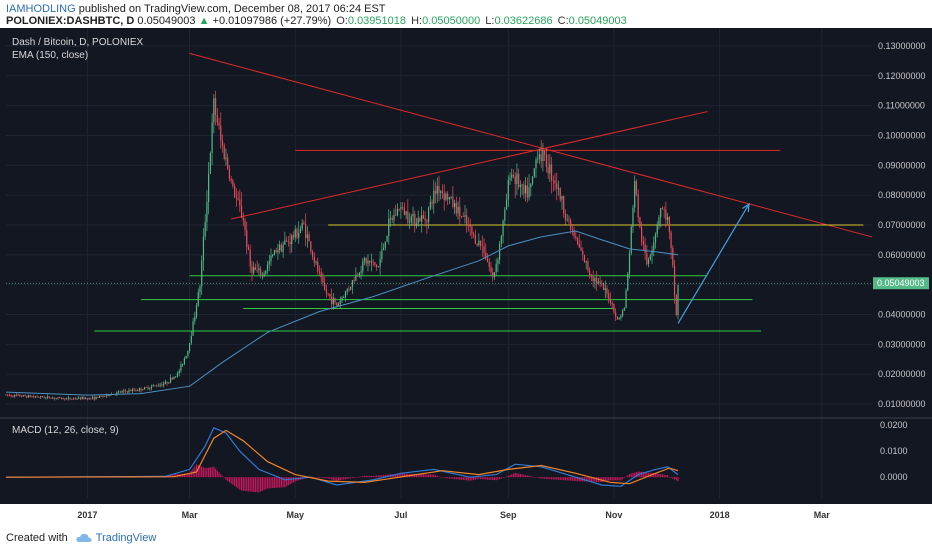 The image size is (932, 550). I want to click on footer: Created with TradingView, so click(81, 538).